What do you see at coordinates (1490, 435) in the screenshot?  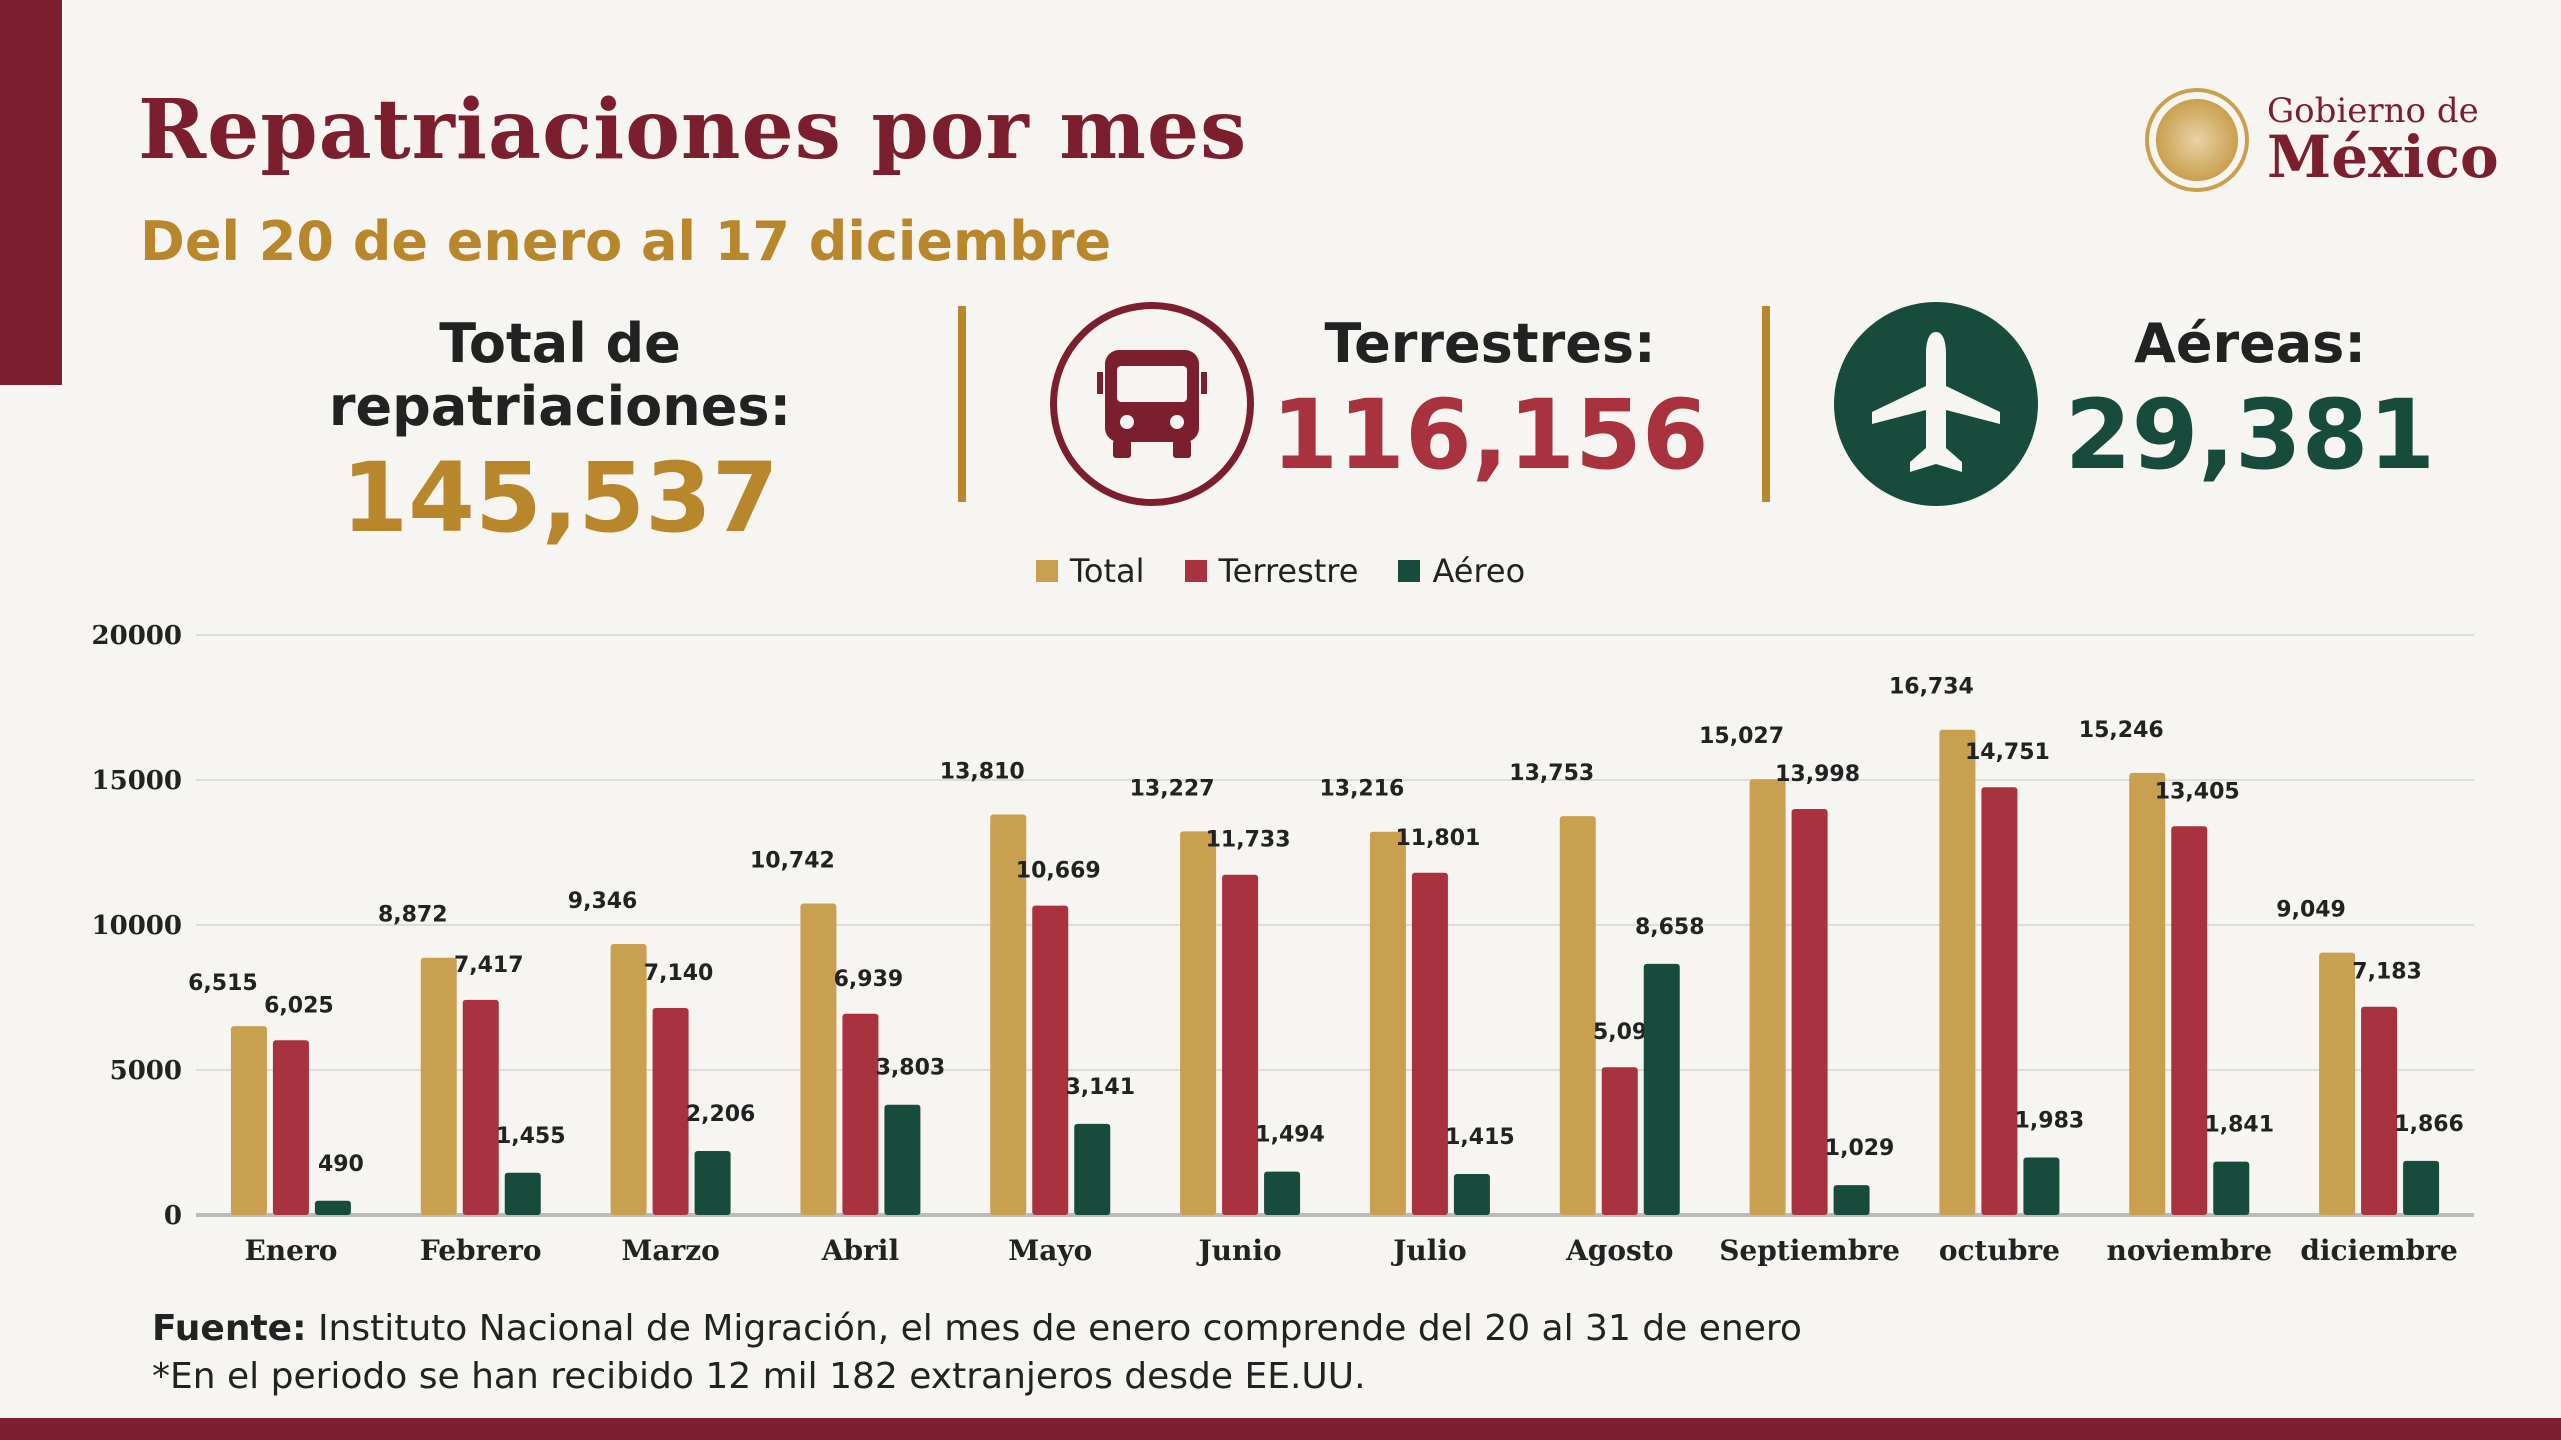 I see `stat-terrestres-value: 116,156` at bounding box center [1490, 435].